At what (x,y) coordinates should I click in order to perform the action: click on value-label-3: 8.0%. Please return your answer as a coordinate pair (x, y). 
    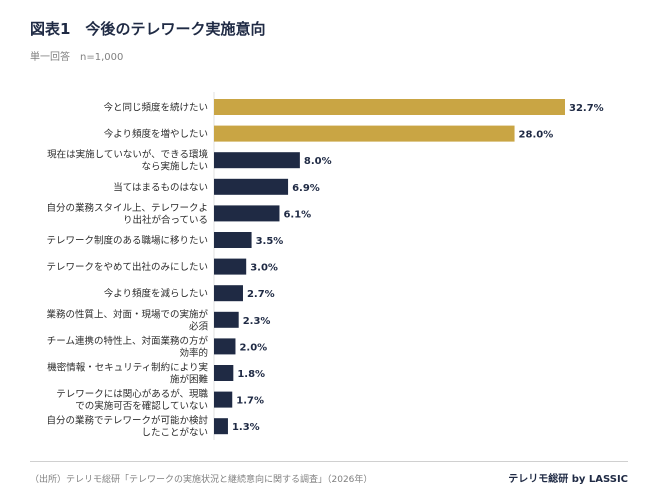
    Looking at the image, I should click on (318, 161).